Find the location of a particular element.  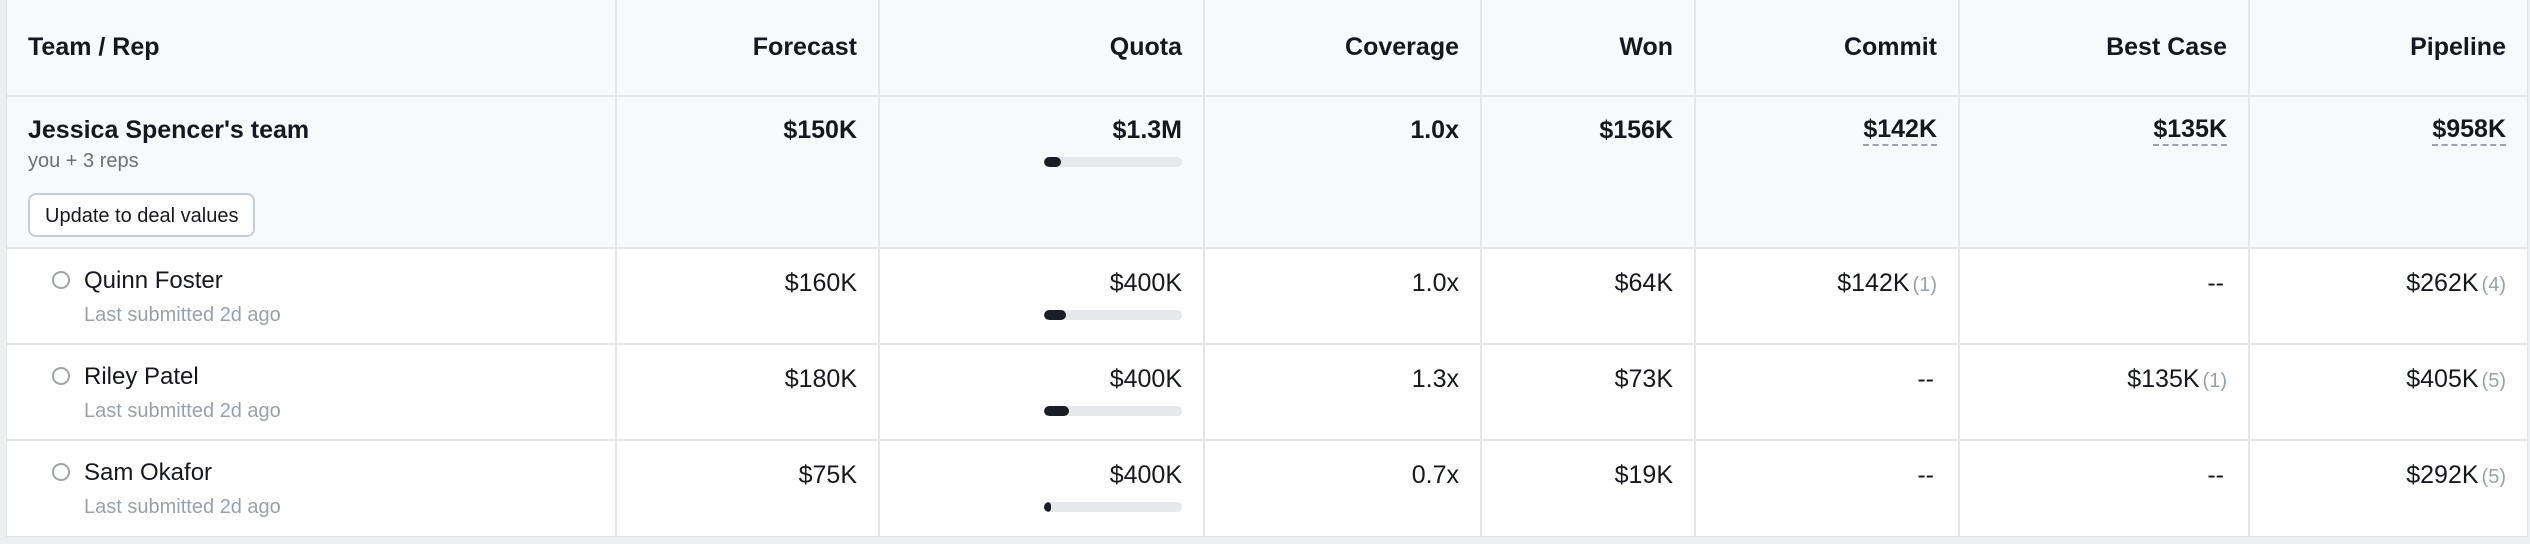

rep-best-case-cell: $135K (1) is located at coordinates (2104, 392).